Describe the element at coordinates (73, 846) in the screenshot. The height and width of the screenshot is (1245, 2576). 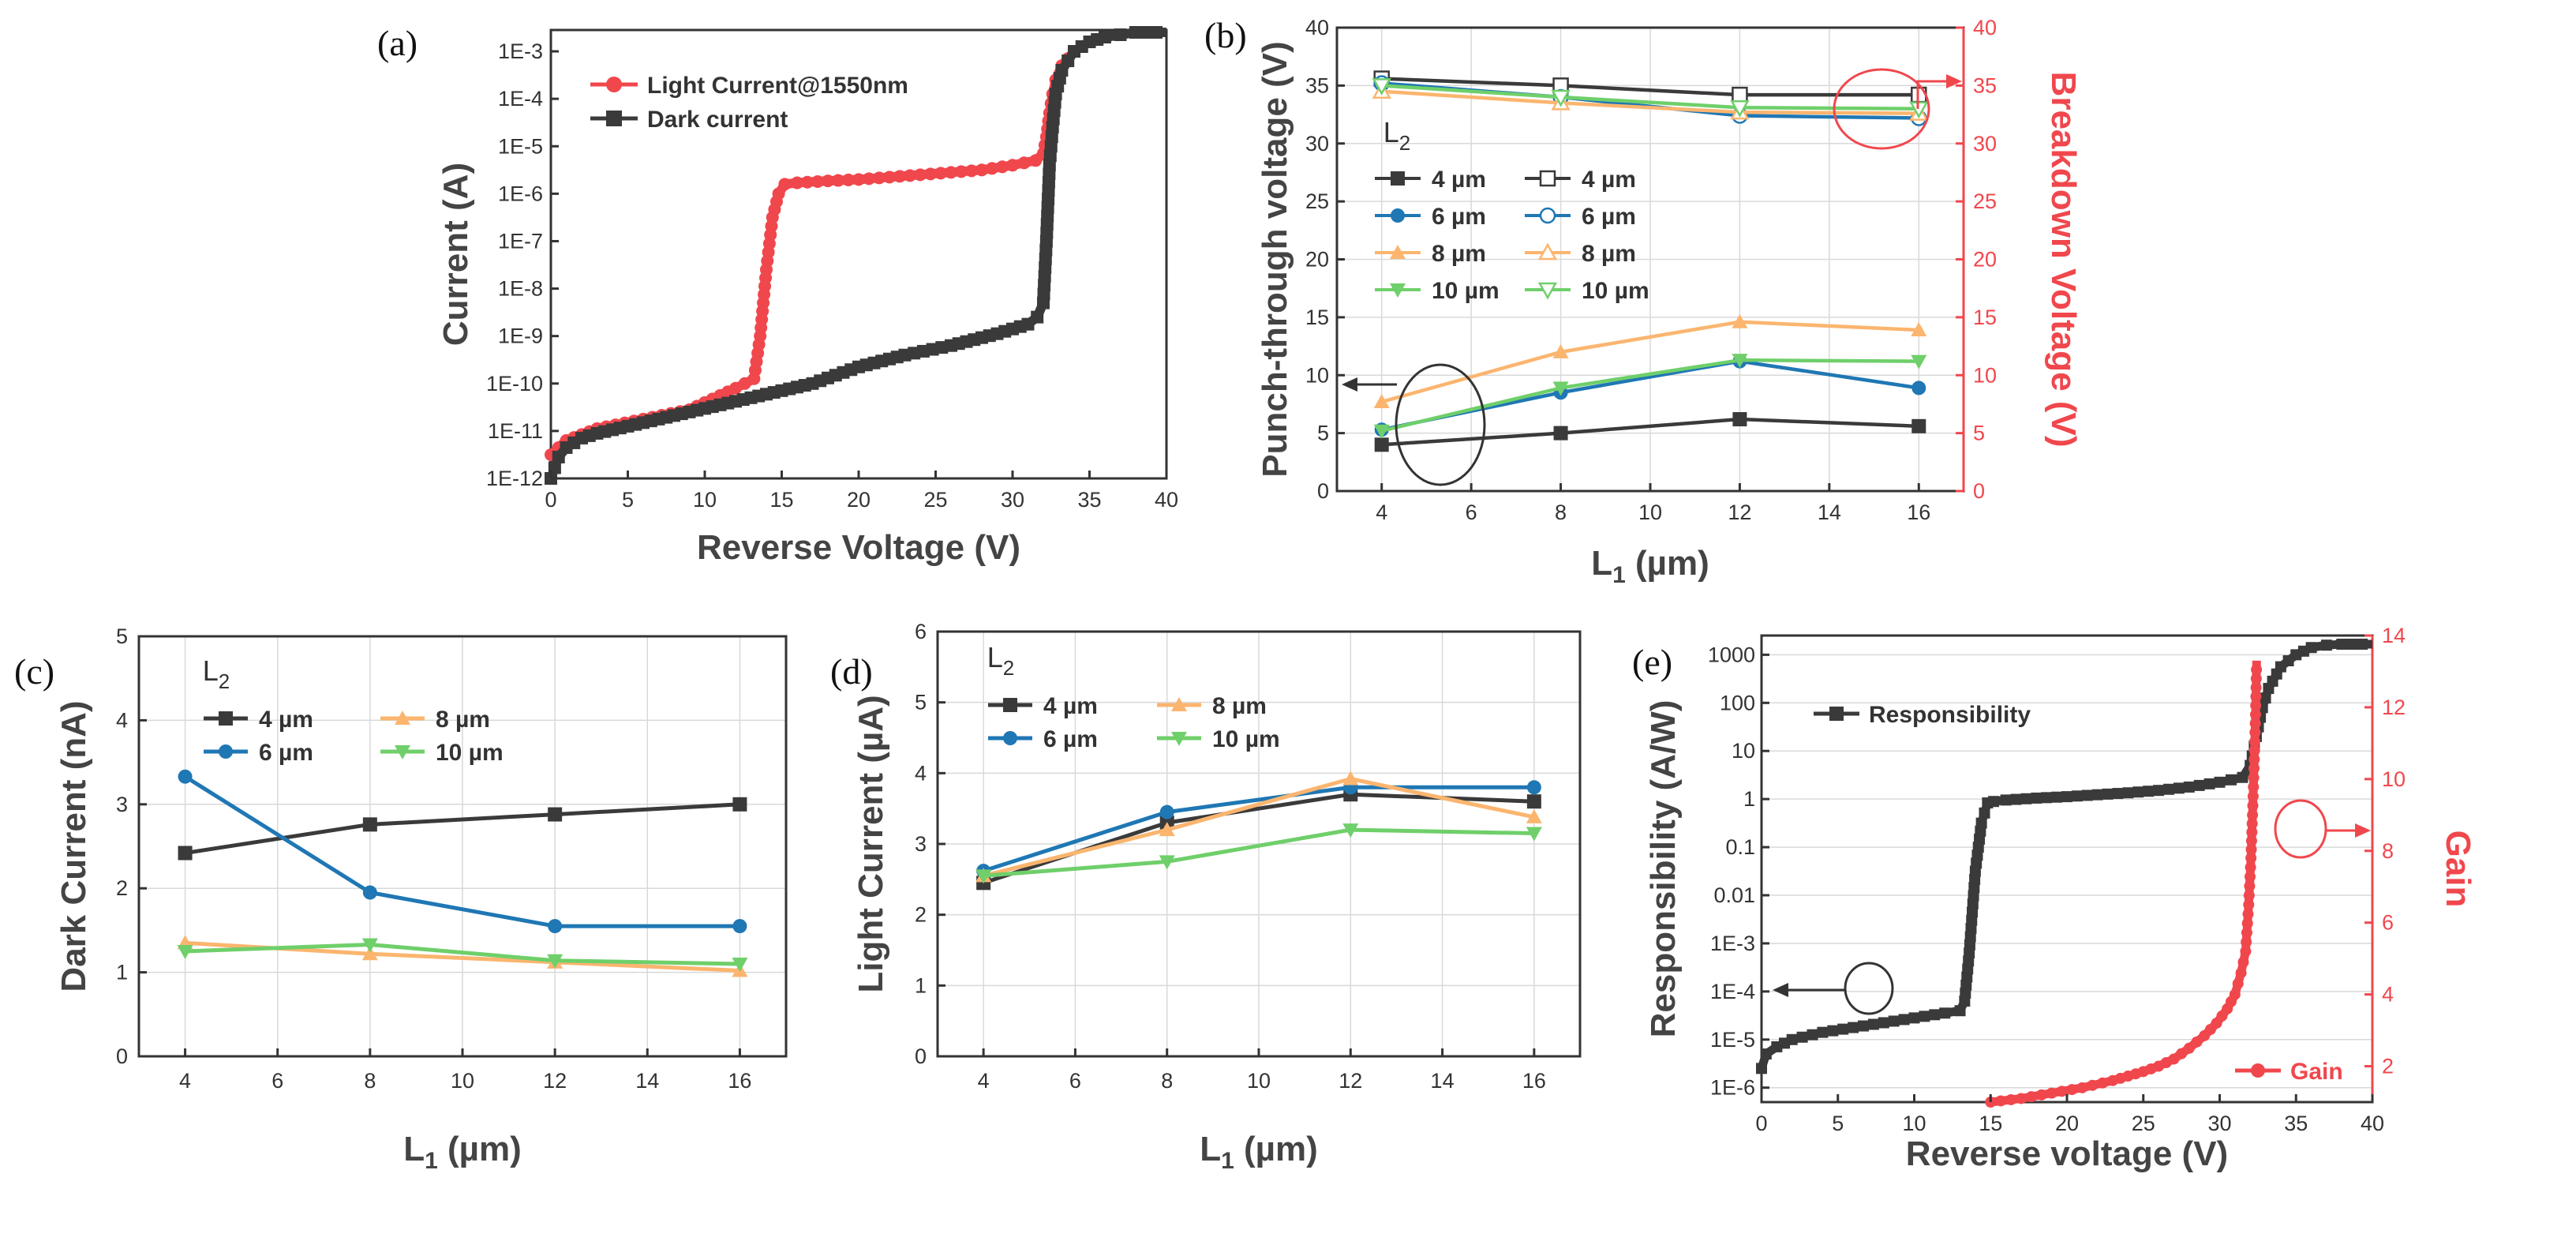
I see `c-y-axis-title: Dark Current (nA)` at that location.